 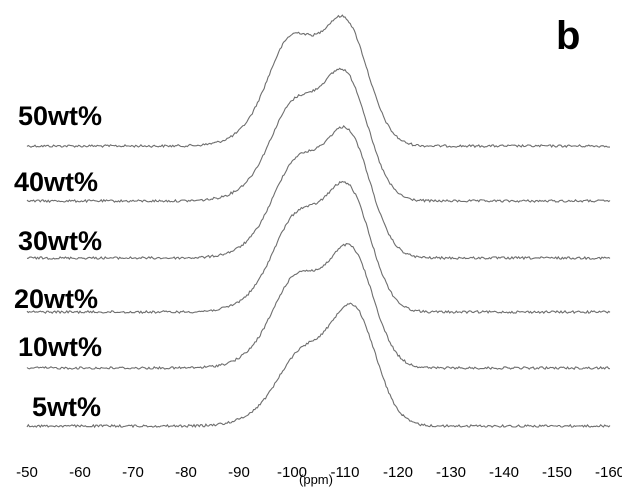 What do you see at coordinates (504, 472) in the screenshot?
I see `x-tick-label: -140` at bounding box center [504, 472].